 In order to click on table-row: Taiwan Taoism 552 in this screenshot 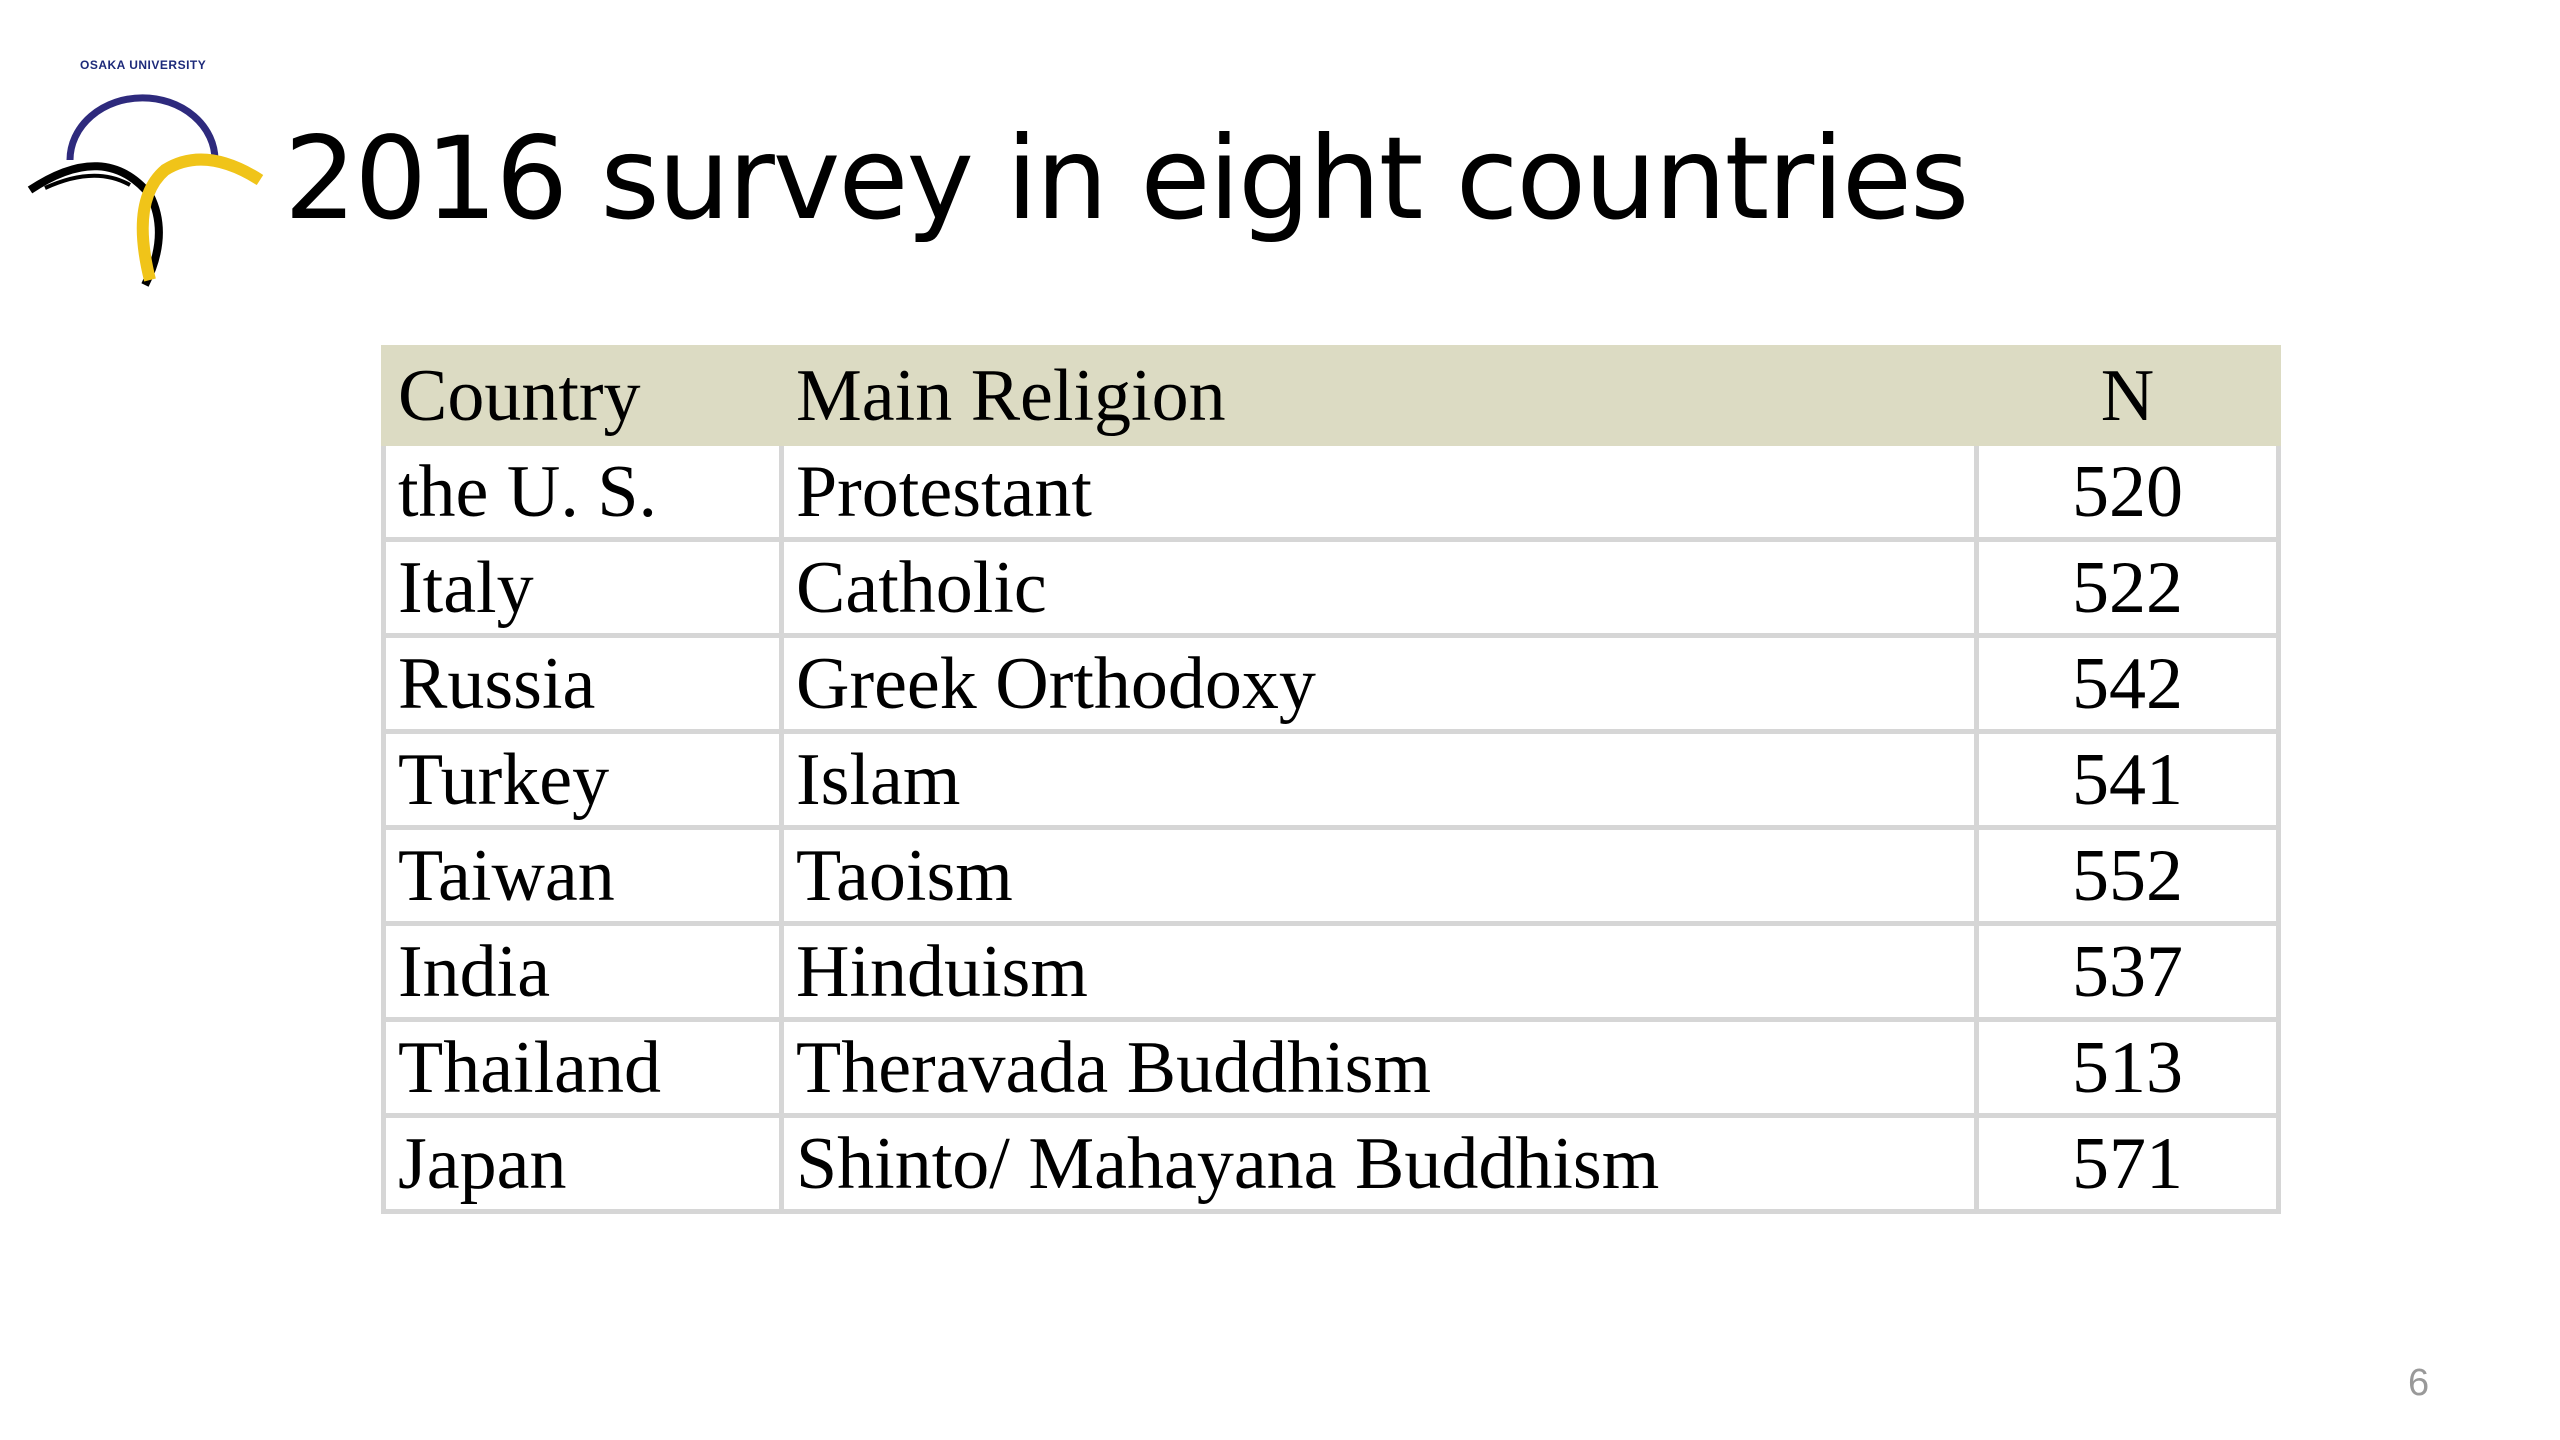, I will do `click(1331, 875)`.